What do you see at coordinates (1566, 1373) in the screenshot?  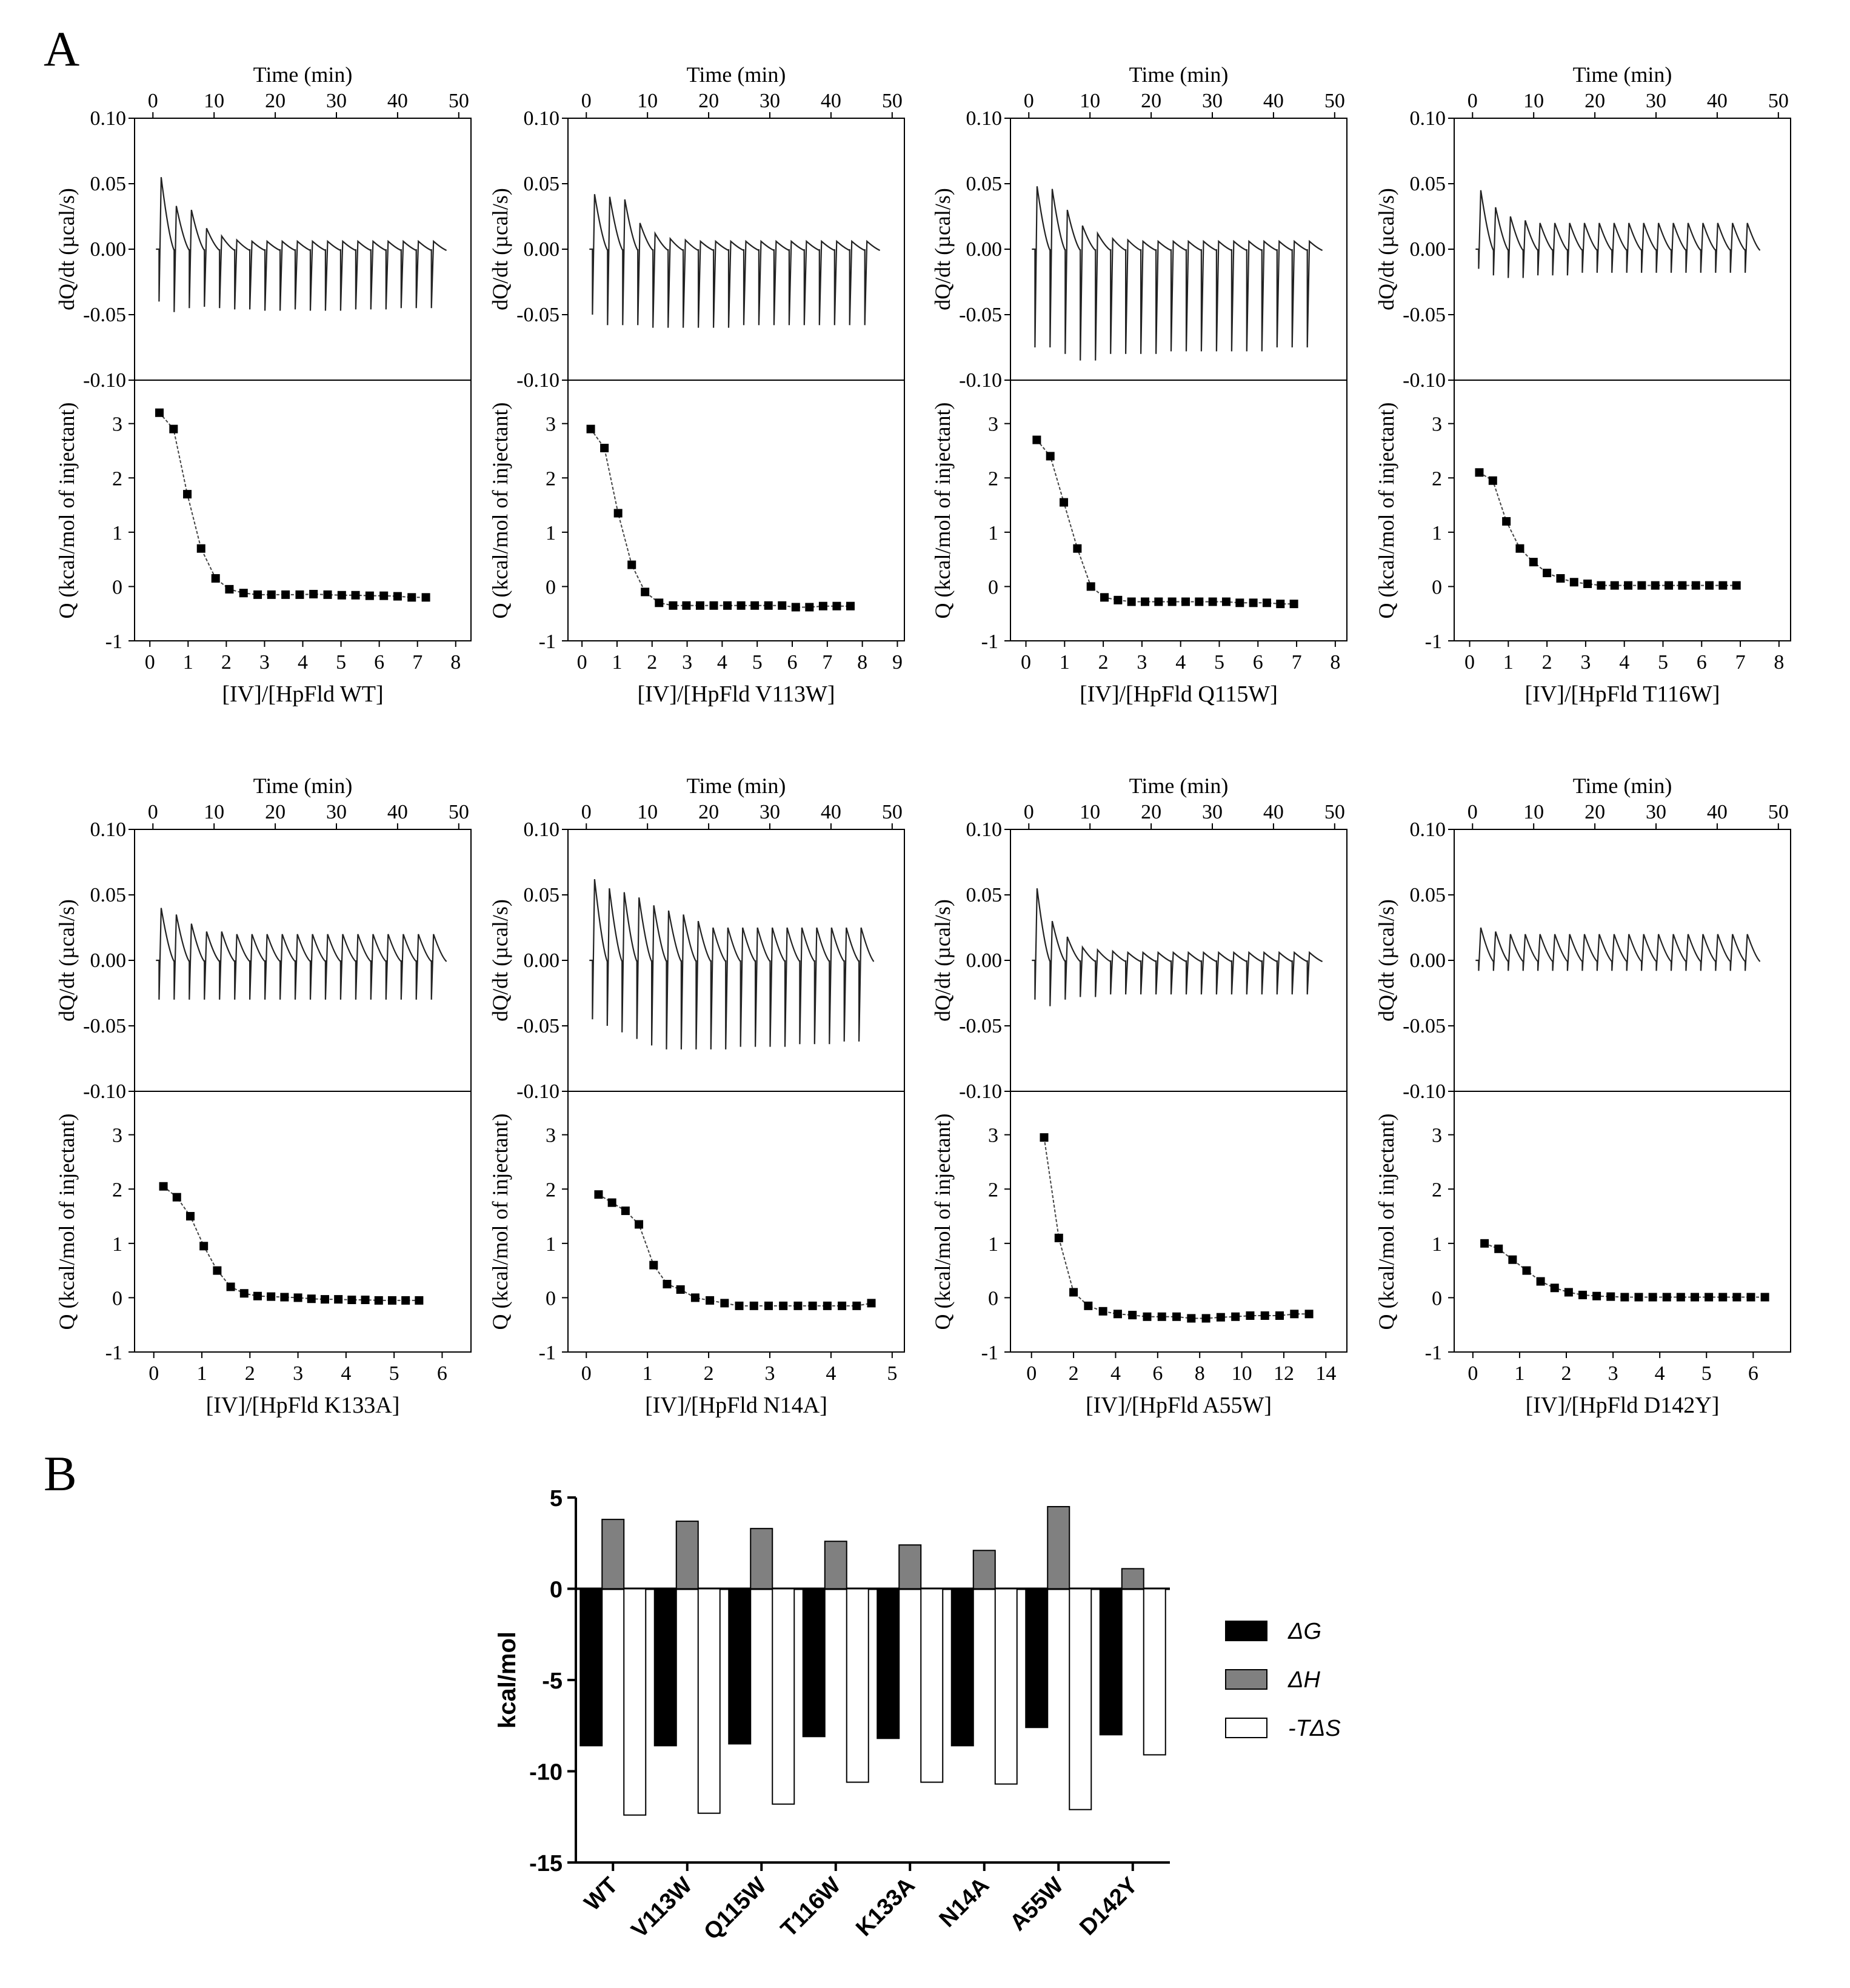 I see `ratio-tick-label: 2` at bounding box center [1566, 1373].